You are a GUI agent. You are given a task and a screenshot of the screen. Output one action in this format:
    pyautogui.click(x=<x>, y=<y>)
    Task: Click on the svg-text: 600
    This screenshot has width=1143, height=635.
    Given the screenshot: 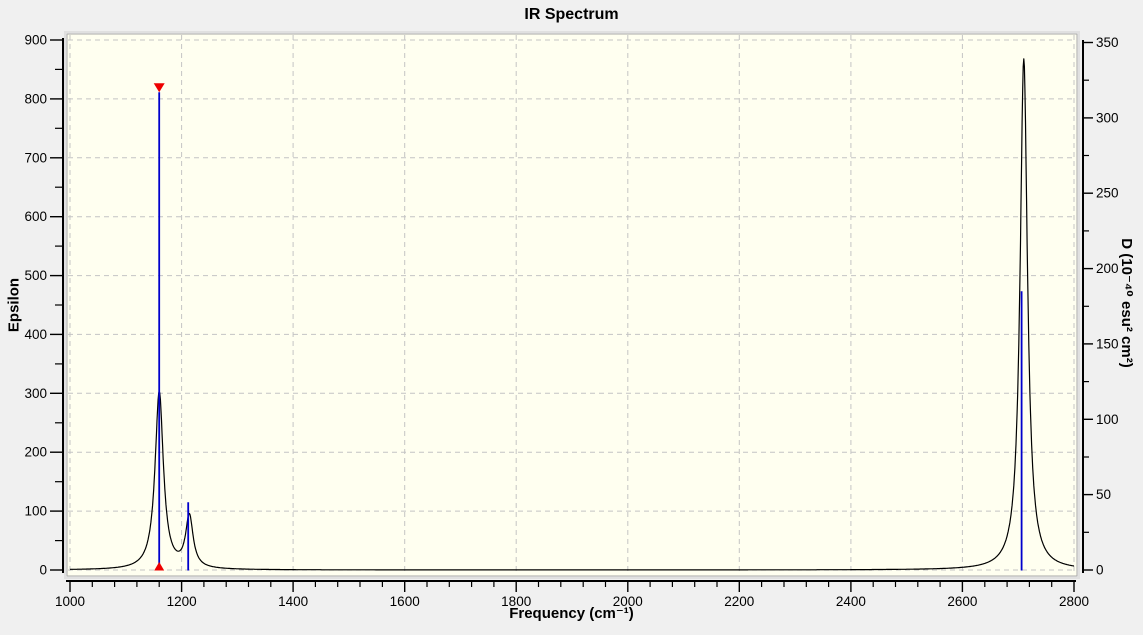 What is the action you would take?
    pyautogui.click(x=35, y=216)
    